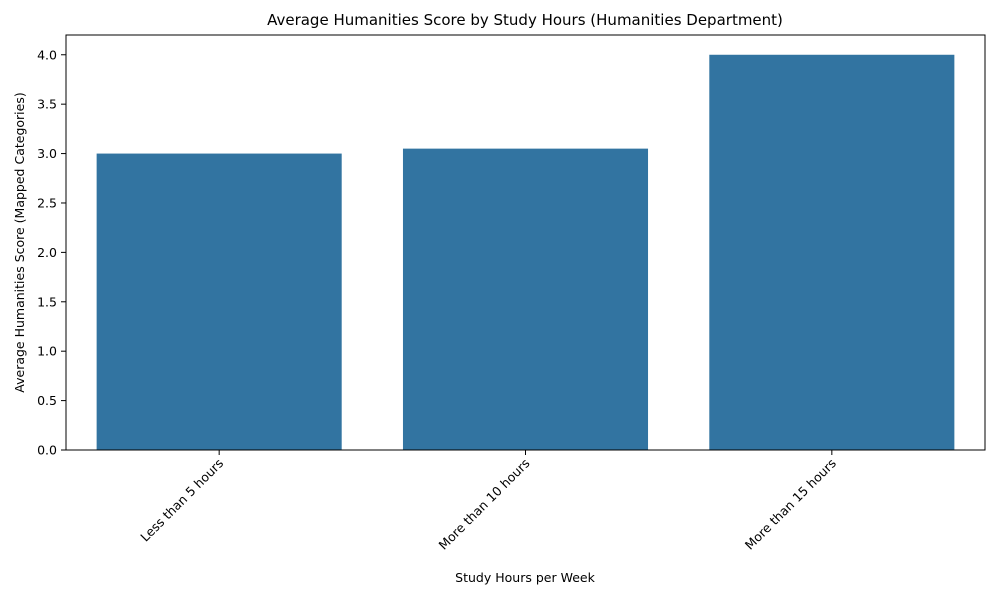  Describe the element at coordinates (47, 153) in the screenshot. I see `y-tick-label: 3.0` at that location.